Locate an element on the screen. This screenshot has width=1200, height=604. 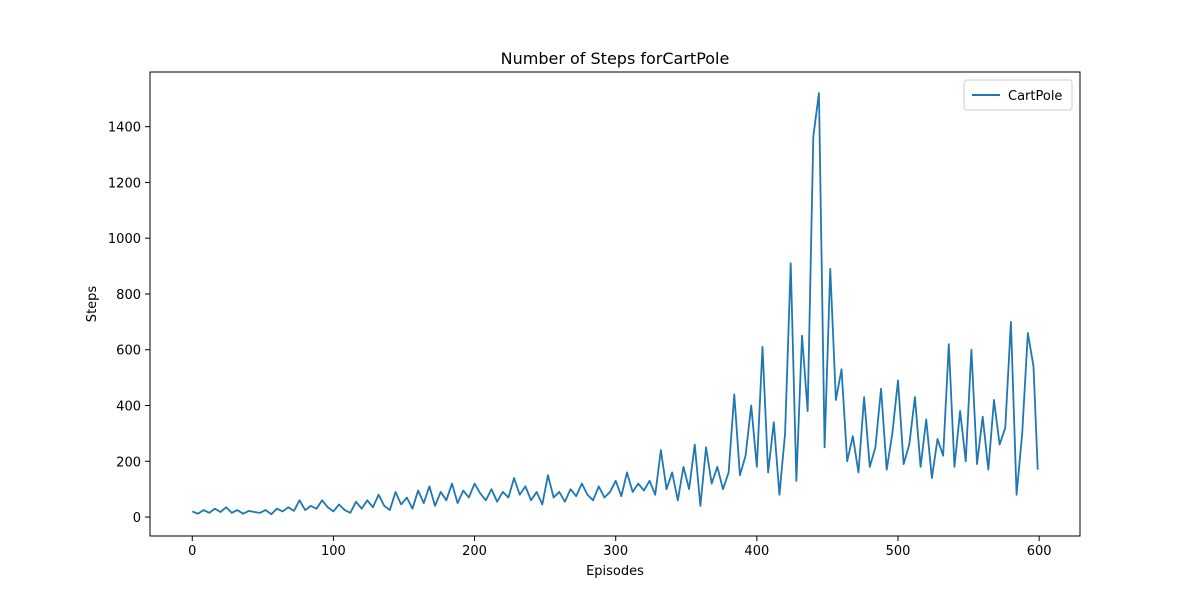
y-tick-label: 400 is located at coordinates (128, 407).